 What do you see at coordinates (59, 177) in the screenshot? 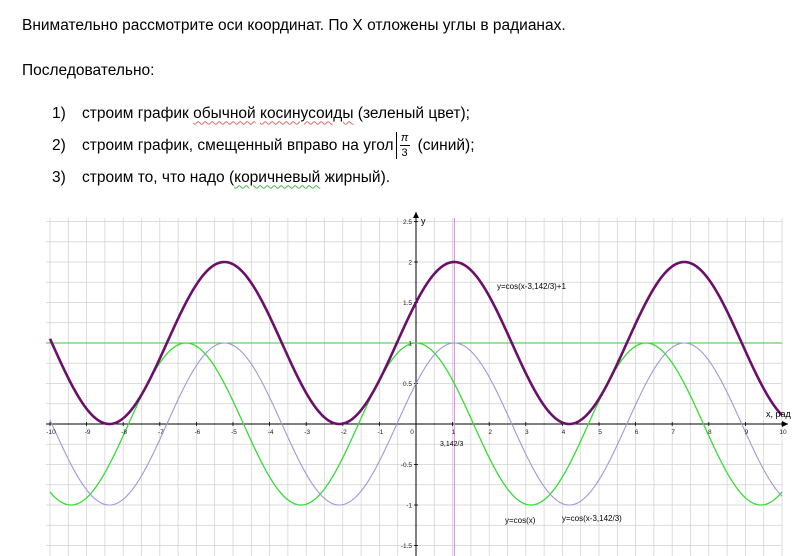
I see `step-number: 3)` at bounding box center [59, 177].